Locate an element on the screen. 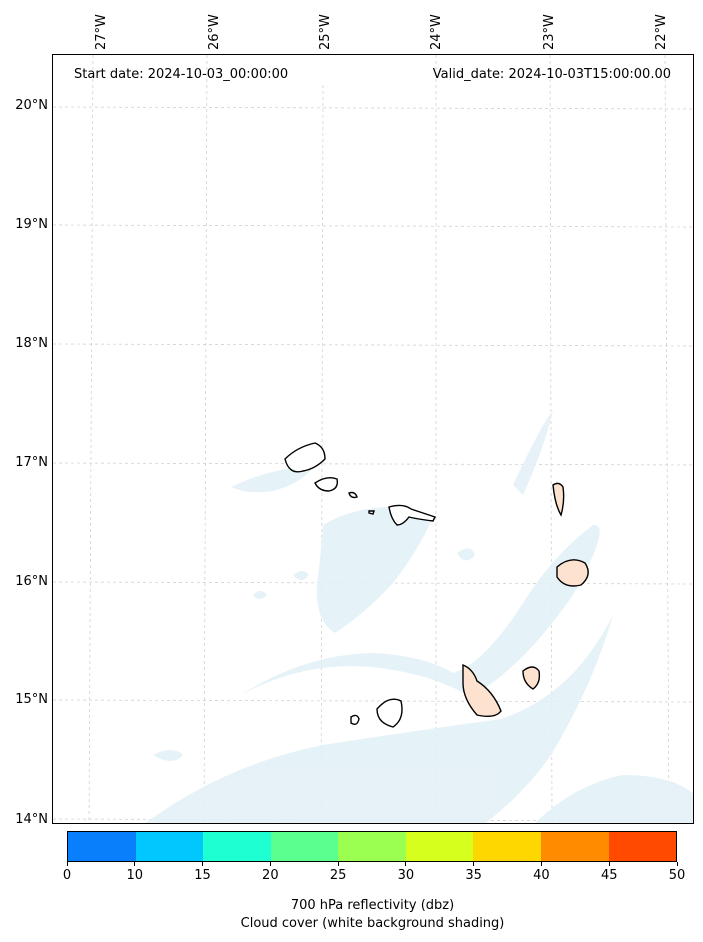  colorbar-tick-label: 40 is located at coordinates (541, 875).